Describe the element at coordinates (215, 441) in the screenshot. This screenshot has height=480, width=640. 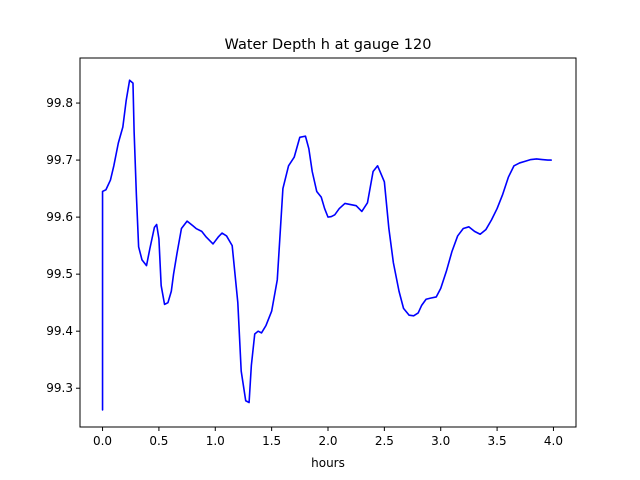
I see `x-tick-label: 1.0` at that location.